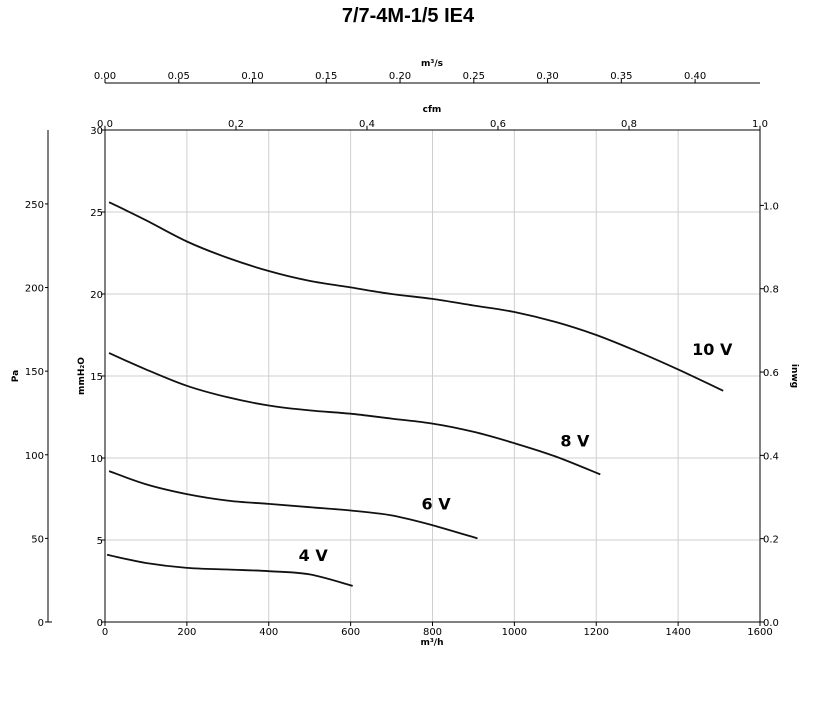 The image size is (817, 713). Describe the element at coordinates (34, 456) in the screenshot. I see `pa-tick-label: 100` at that location.